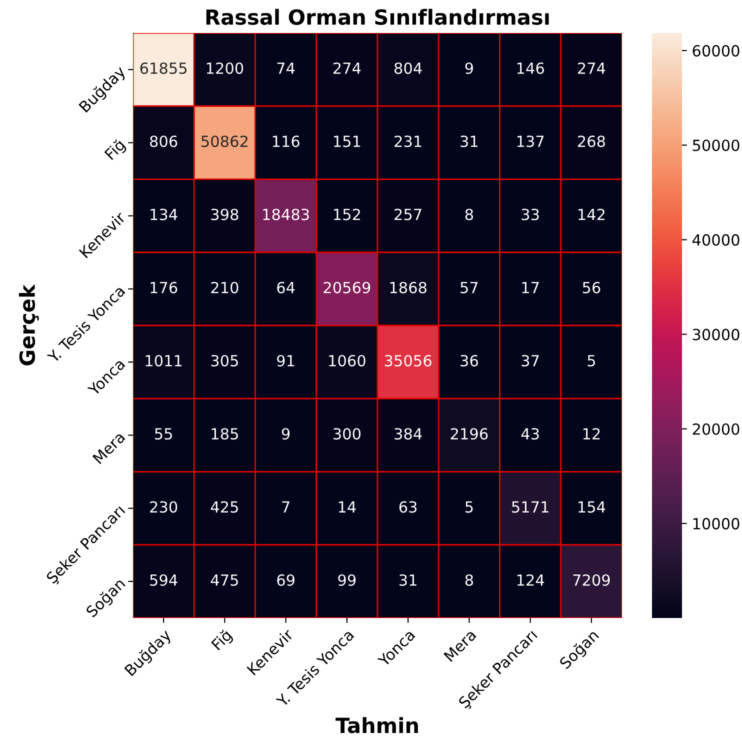  What do you see at coordinates (116, 150) in the screenshot?
I see `y-tick-label: Fiğ` at bounding box center [116, 150].